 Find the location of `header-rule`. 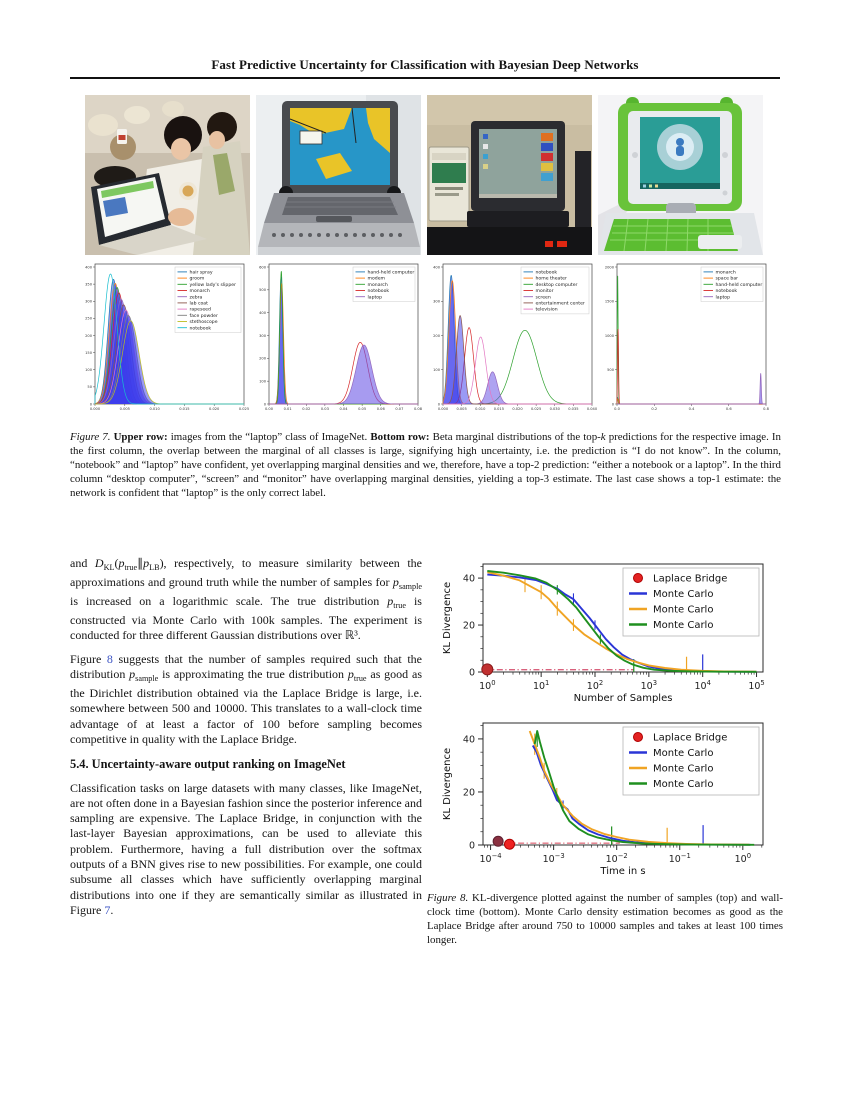

header-rule is located at coordinates (425, 78).